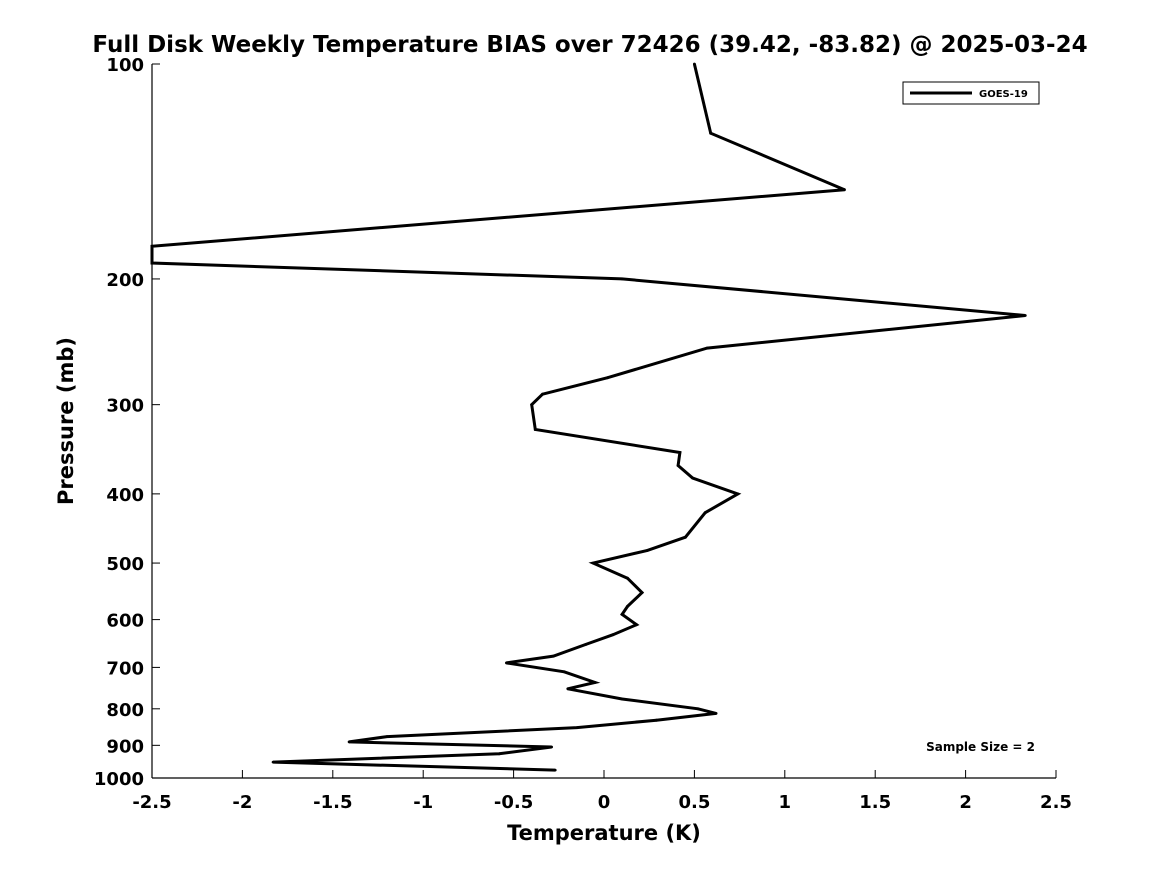 Image resolution: width=1167 pixels, height=875 pixels. I want to click on y-tick-label: 1000, so click(119, 779).